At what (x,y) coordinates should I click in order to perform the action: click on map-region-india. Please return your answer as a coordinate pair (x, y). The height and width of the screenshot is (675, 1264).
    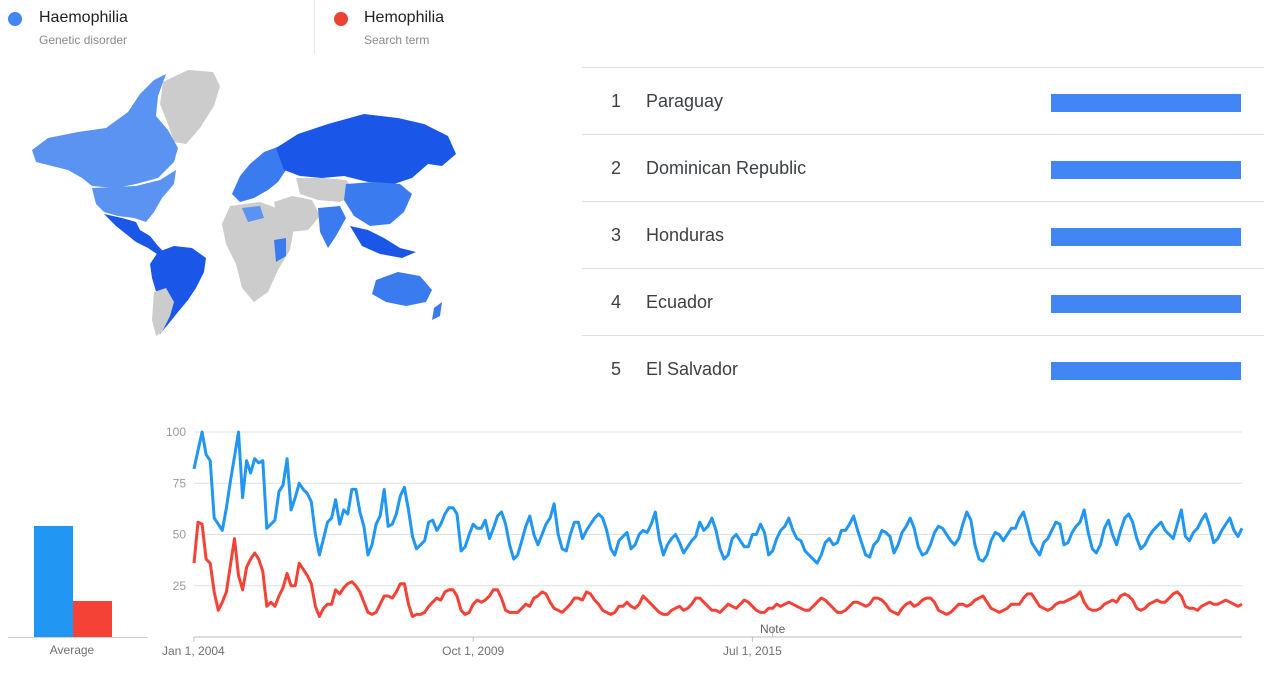
    Looking at the image, I should click on (332, 227).